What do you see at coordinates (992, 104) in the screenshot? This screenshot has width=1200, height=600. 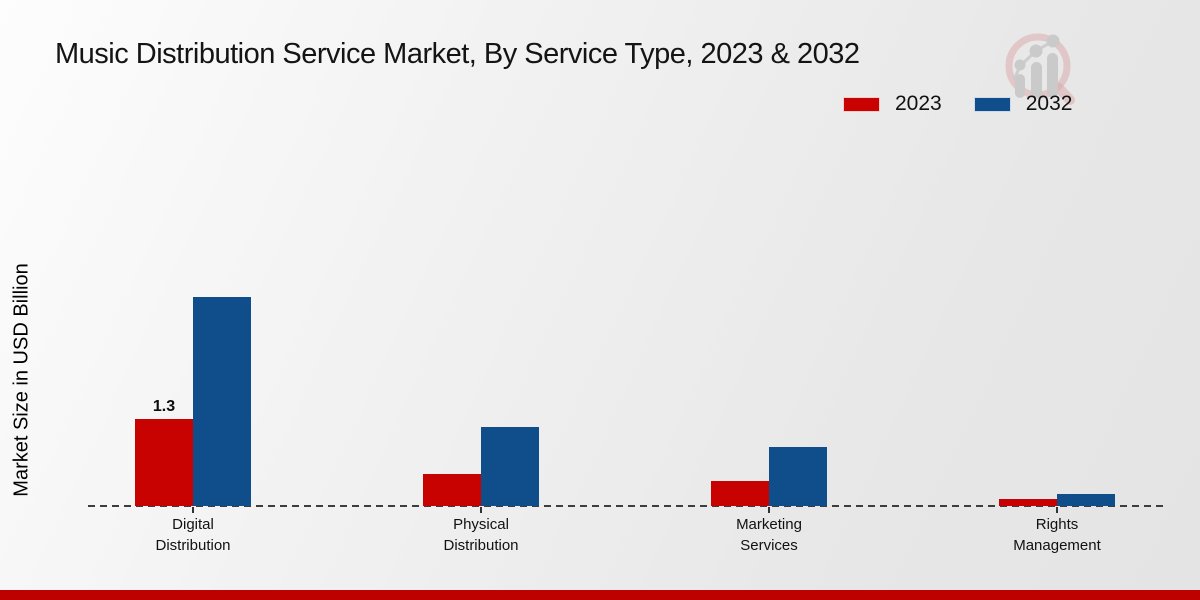 I see `legend-swatch-2032` at bounding box center [992, 104].